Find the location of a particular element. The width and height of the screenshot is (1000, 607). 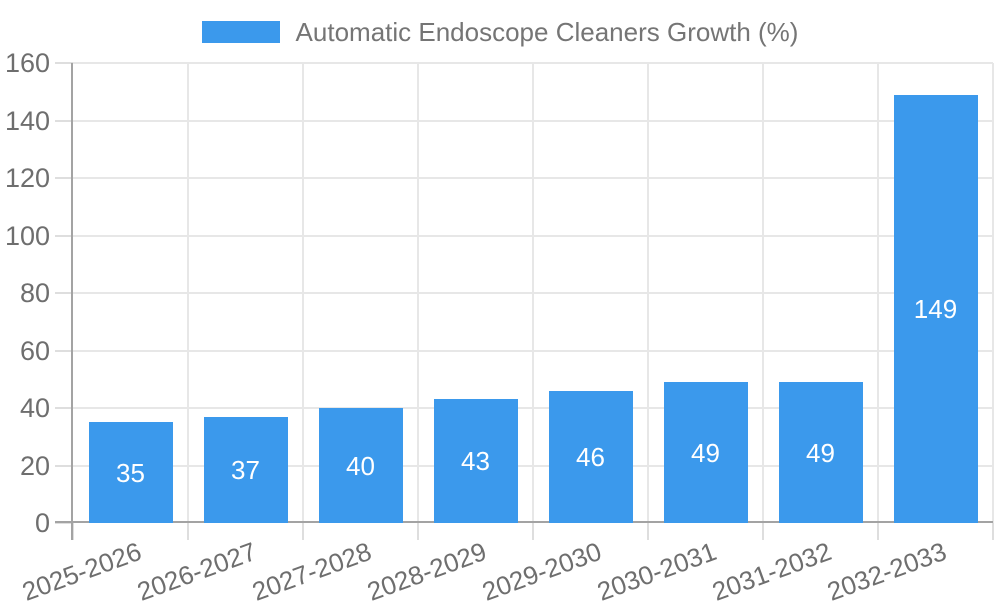

y-axis-tick-label: 160 is located at coordinates (27, 63).